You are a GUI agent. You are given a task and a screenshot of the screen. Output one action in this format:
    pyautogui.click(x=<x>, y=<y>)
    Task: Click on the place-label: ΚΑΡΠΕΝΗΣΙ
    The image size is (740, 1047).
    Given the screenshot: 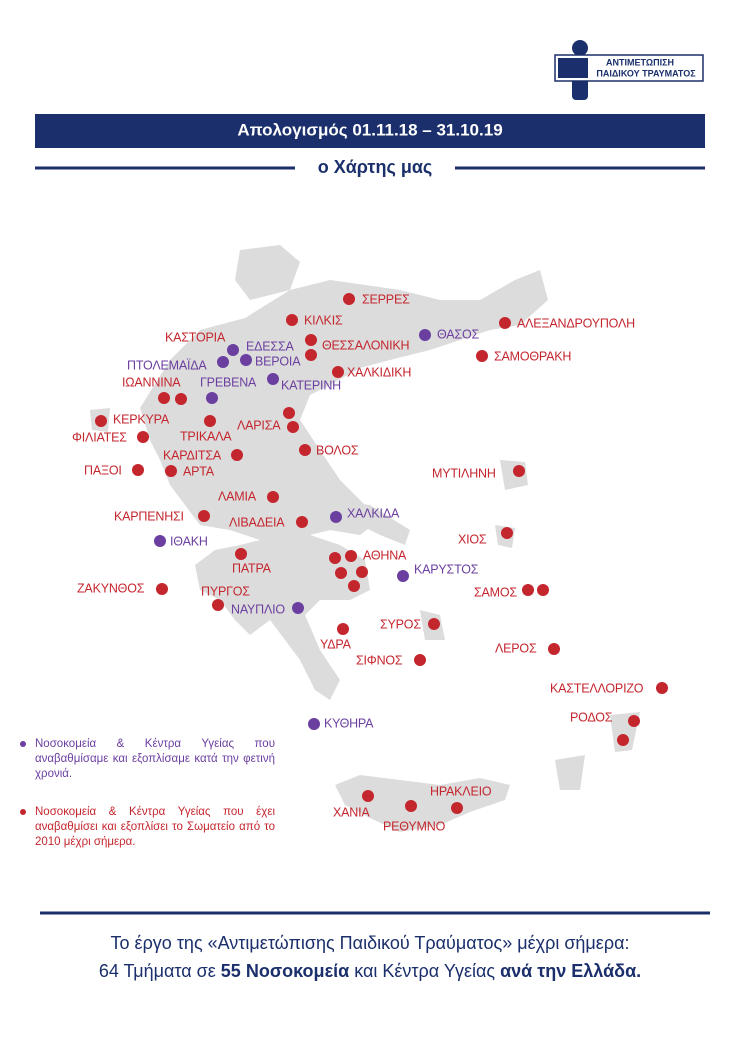 What is the action you would take?
    pyautogui.click(x=149, y=516)
    